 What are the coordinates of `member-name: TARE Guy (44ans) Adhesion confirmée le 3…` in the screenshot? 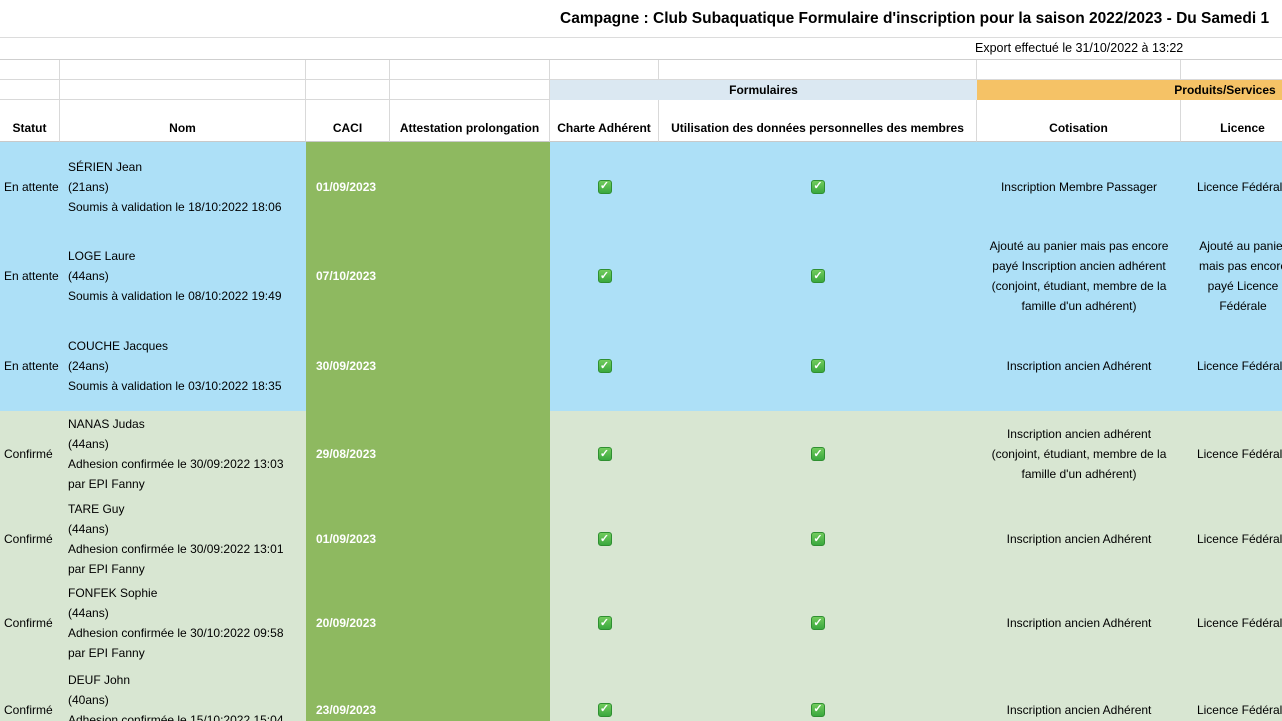 It's located at (176, 539).